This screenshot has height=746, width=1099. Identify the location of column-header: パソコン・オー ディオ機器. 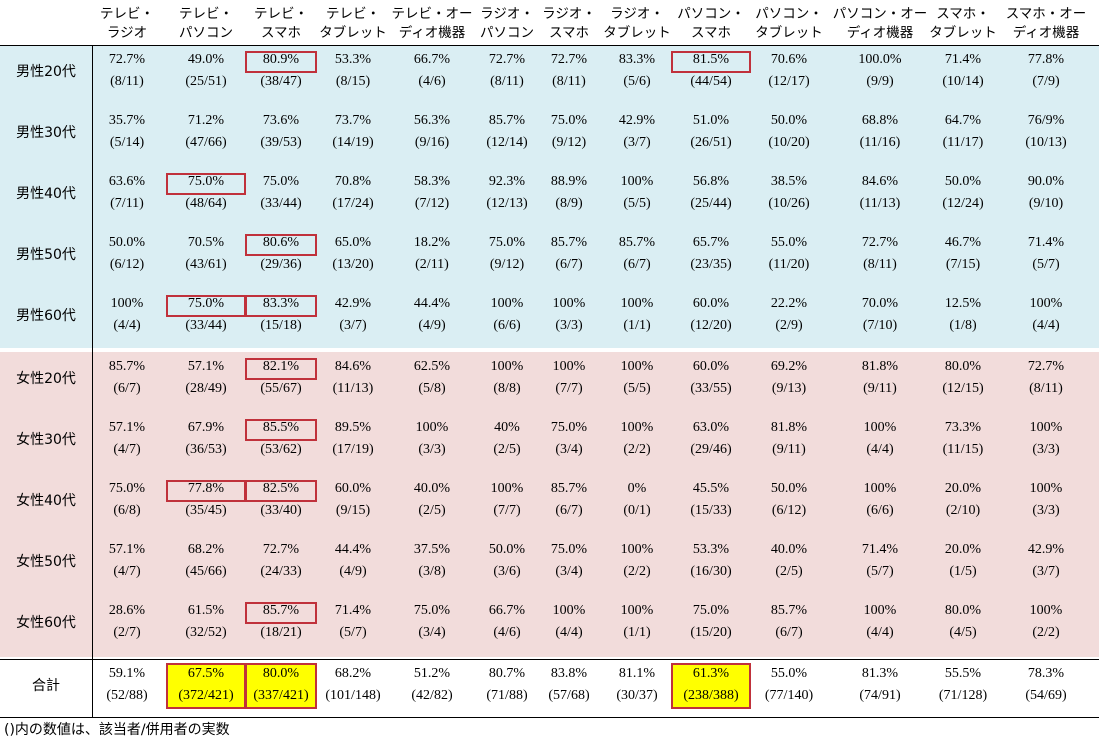
(880, 24).